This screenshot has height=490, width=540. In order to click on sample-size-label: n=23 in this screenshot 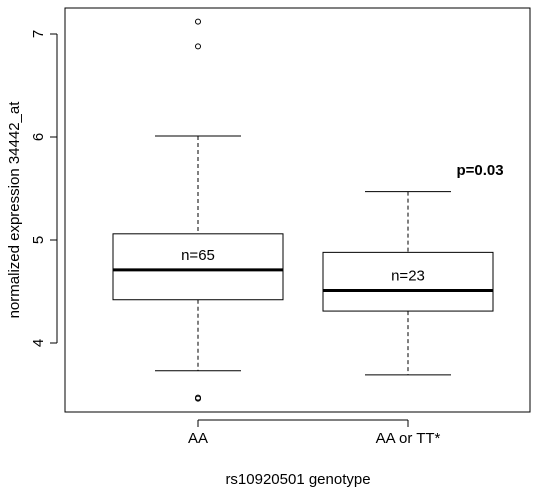, I will do `click(408, 275)`.